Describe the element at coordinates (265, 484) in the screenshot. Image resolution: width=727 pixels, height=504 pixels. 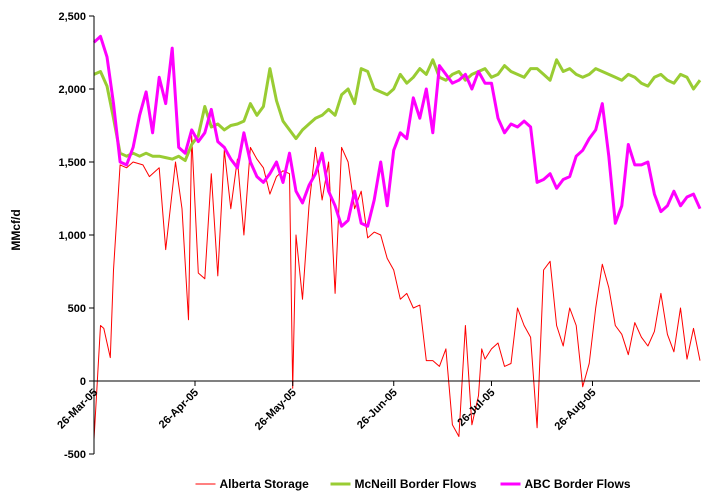
I see `legend-label: Alberta Storage` at that location.